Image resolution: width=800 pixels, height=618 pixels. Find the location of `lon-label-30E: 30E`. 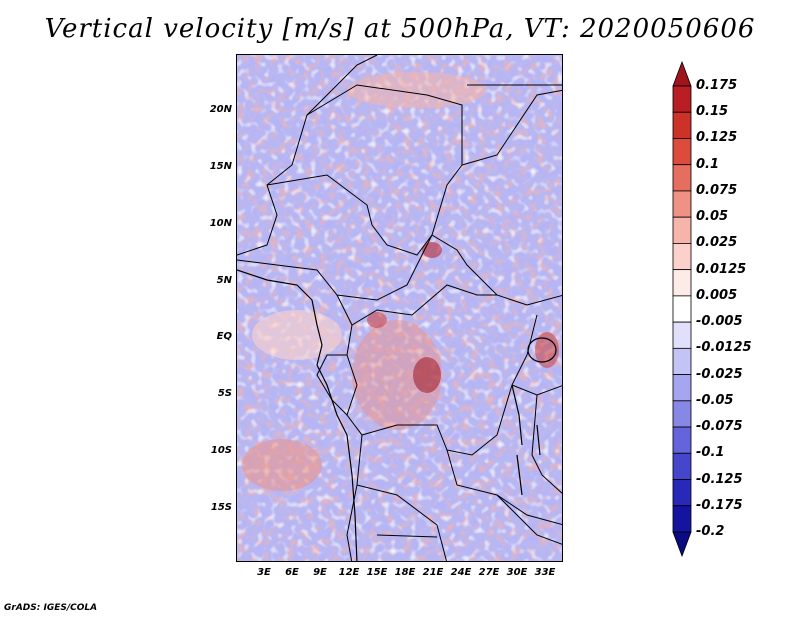

lon-label-30E: 30E is located at coordinates (517, 572).